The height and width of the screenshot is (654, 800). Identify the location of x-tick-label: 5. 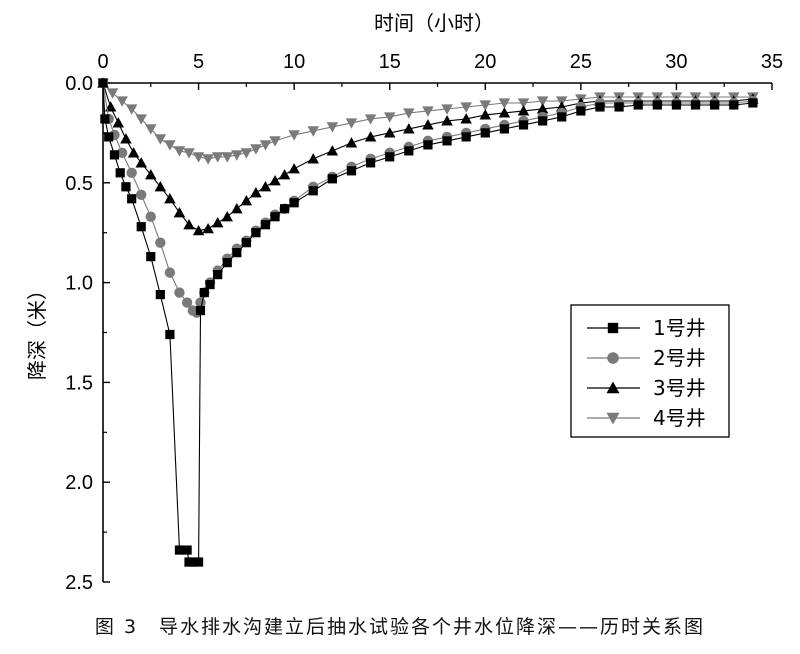
(198, 62).